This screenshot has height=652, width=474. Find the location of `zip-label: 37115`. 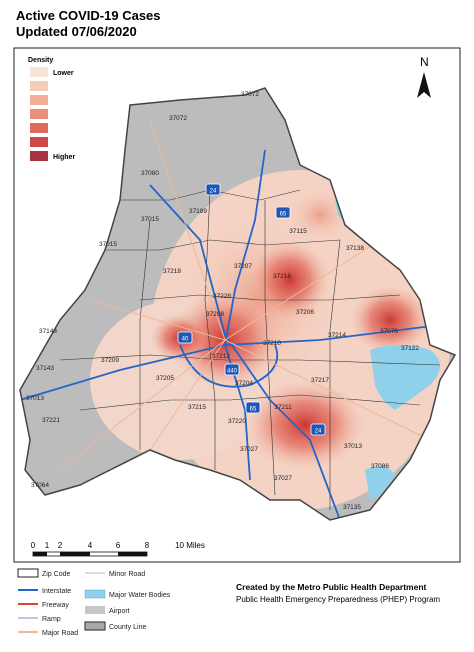

zip-label: 37115 is located at coordinates (298, 231).